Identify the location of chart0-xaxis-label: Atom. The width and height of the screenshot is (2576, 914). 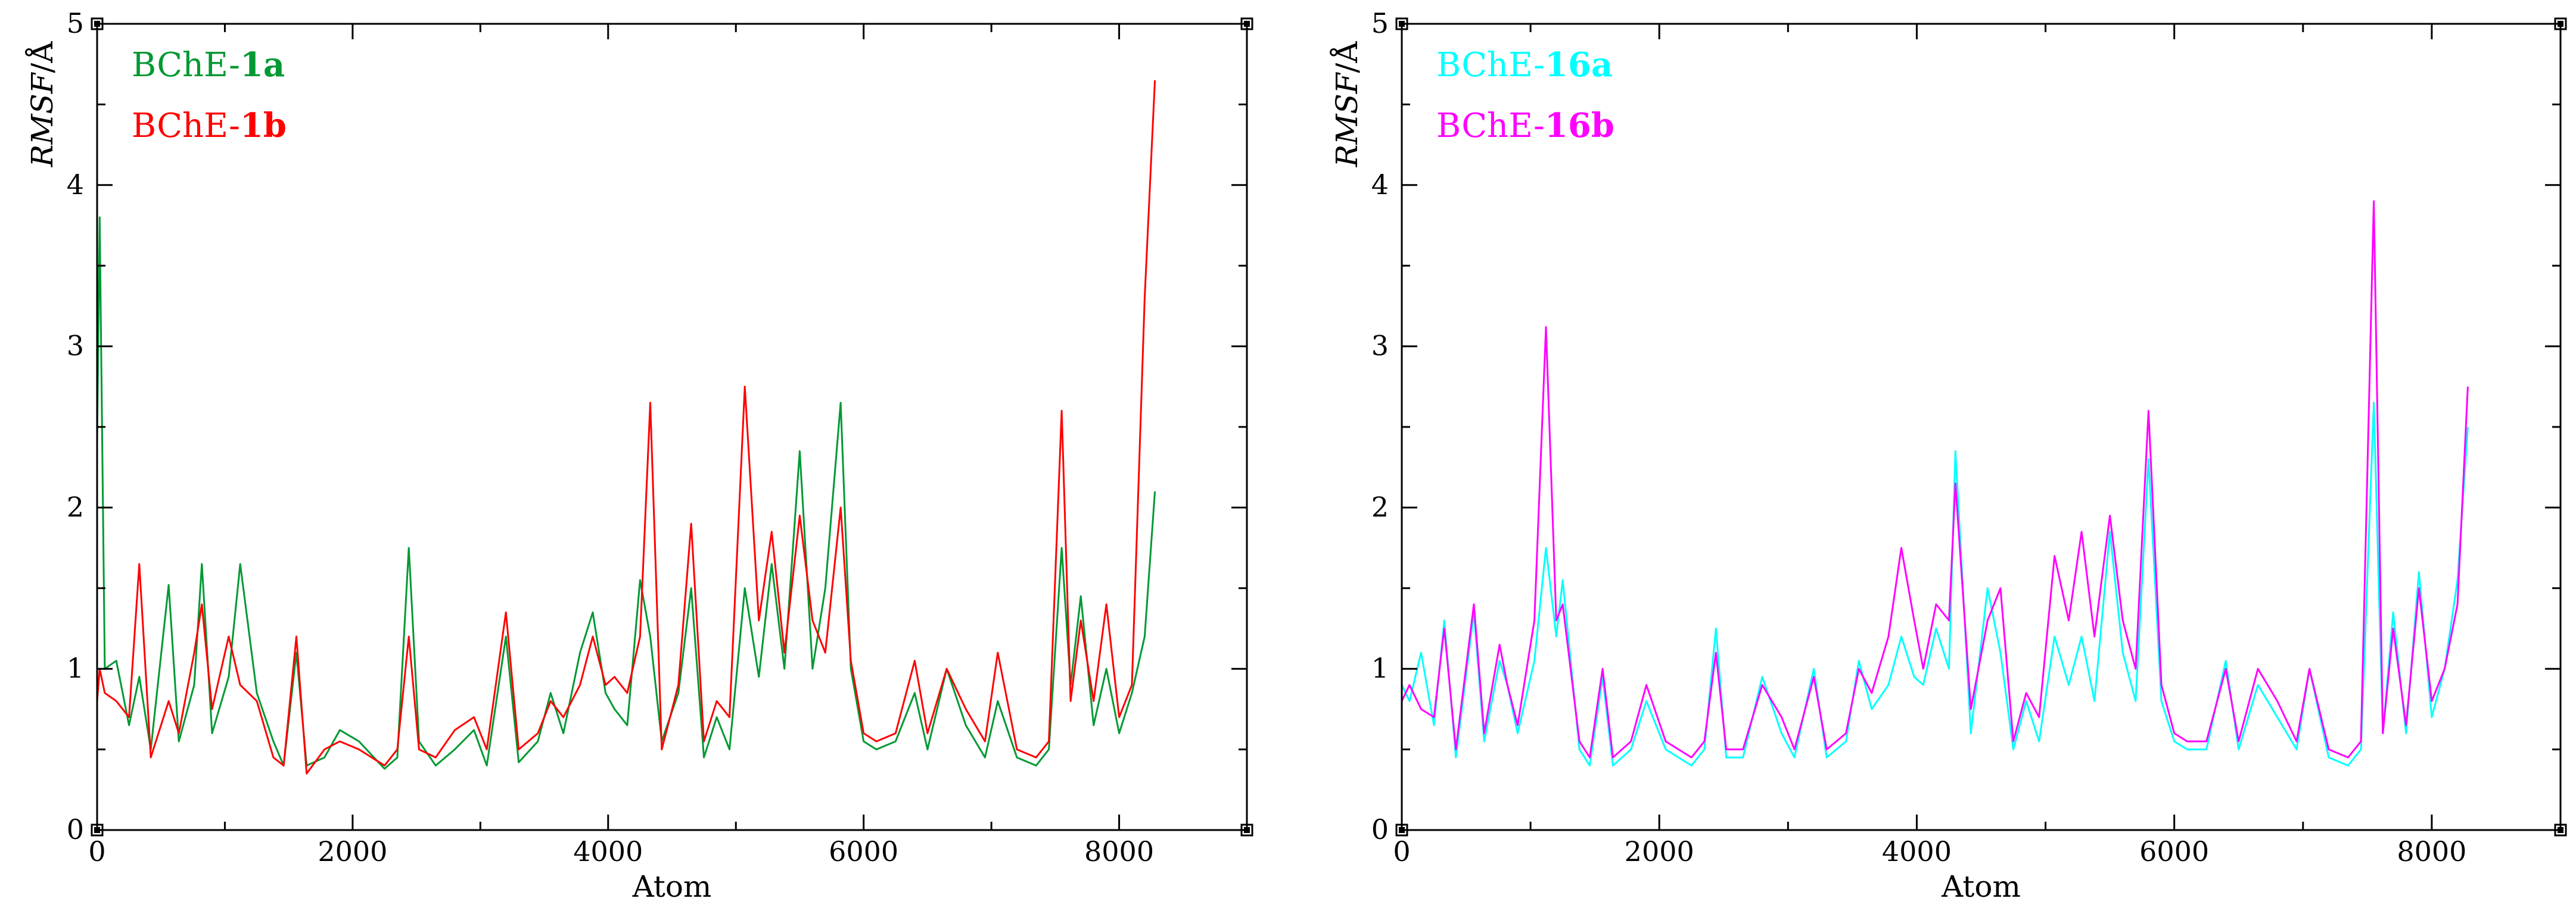
(672, 886).